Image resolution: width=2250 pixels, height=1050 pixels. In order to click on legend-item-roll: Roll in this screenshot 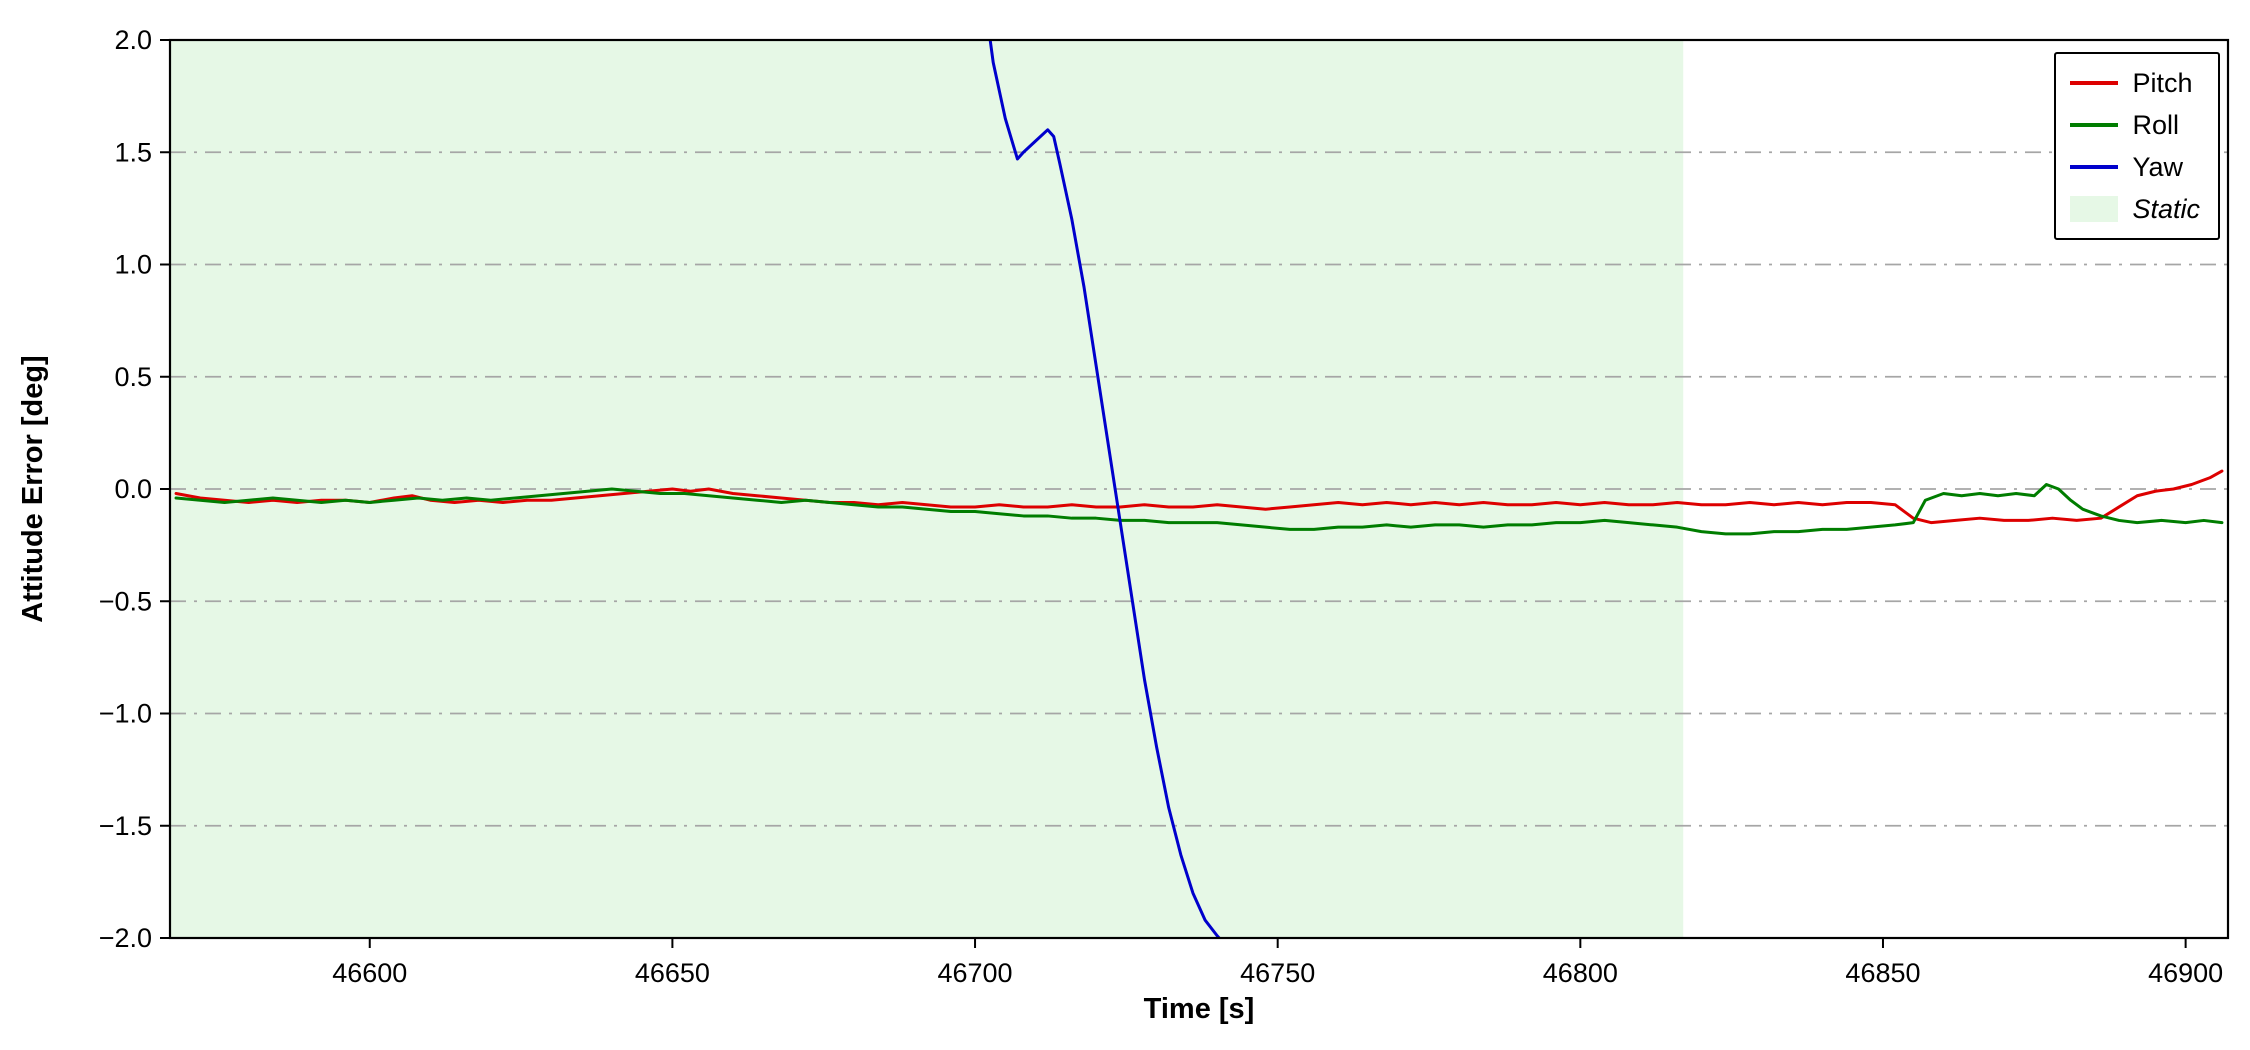, I will do `click(2135, 125)`.